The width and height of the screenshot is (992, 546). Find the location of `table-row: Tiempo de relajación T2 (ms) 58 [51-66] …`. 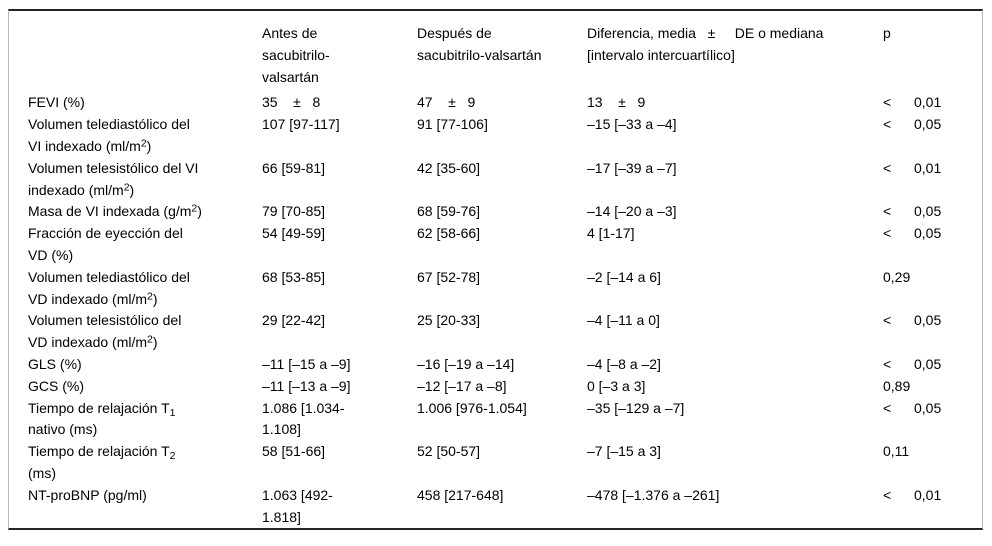

table-row: Tiempo de relajación T2 (ms) 58 [51-66] … is located at coordinates (495, 463).